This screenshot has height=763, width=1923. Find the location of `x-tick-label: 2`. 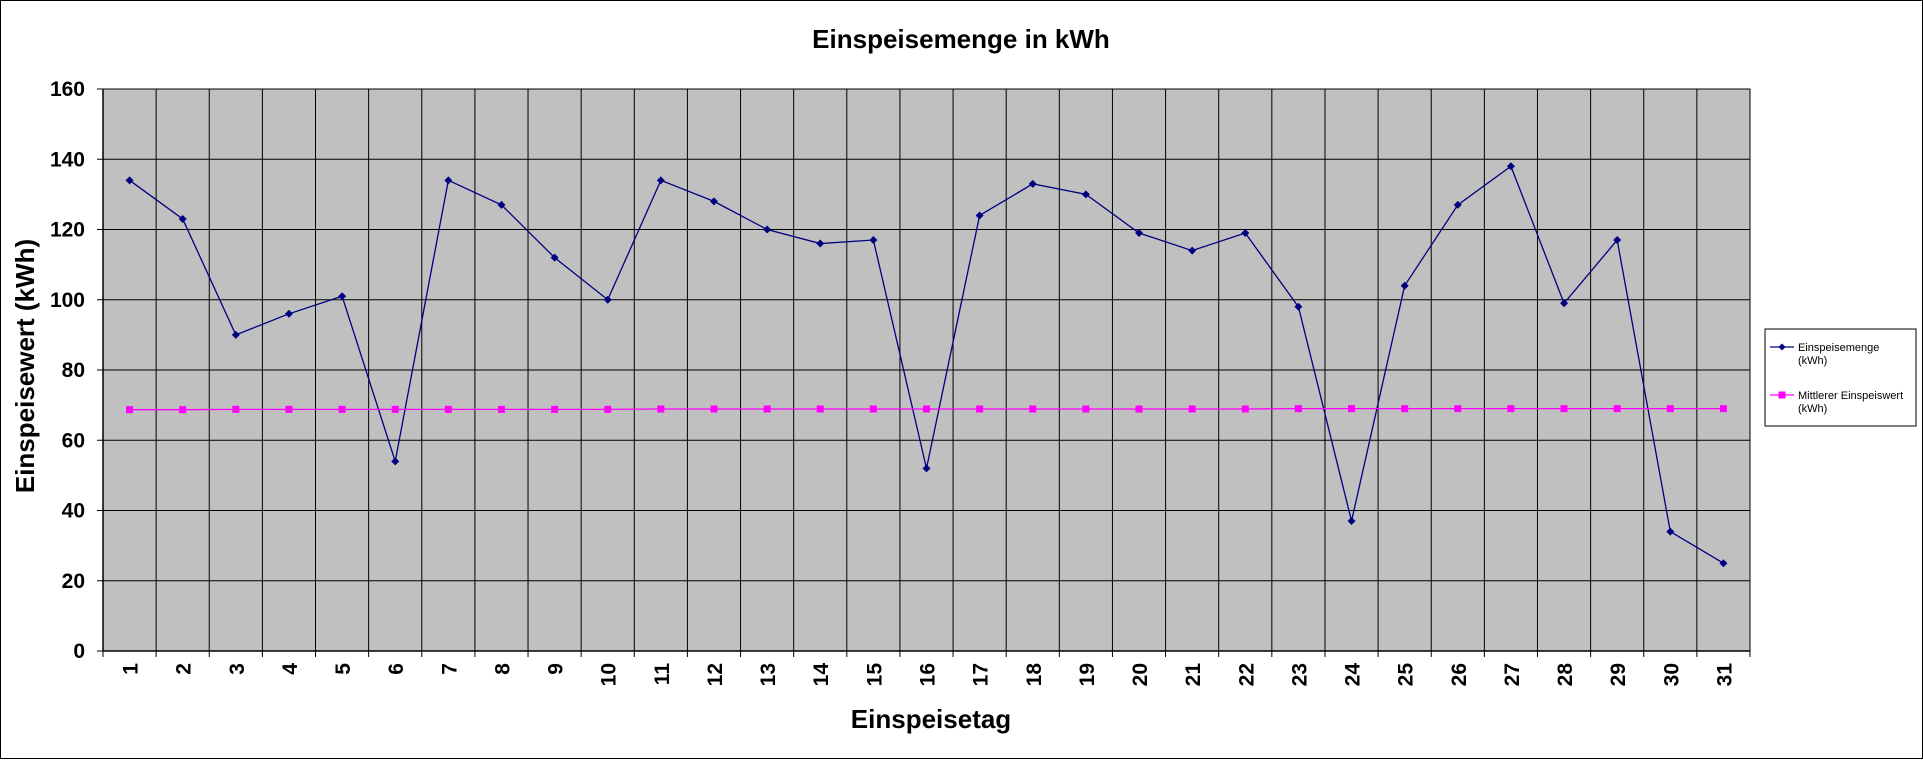

x-tick-label: 2 is located at coordinates (184, 669).